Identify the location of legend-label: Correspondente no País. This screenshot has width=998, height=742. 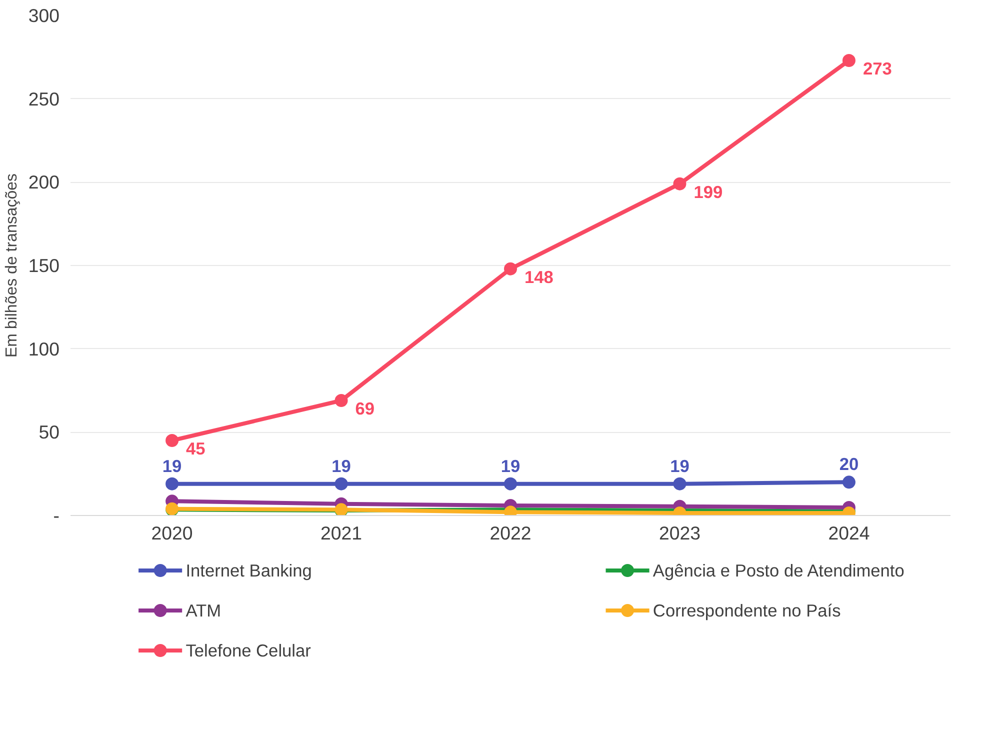
(747, 610).